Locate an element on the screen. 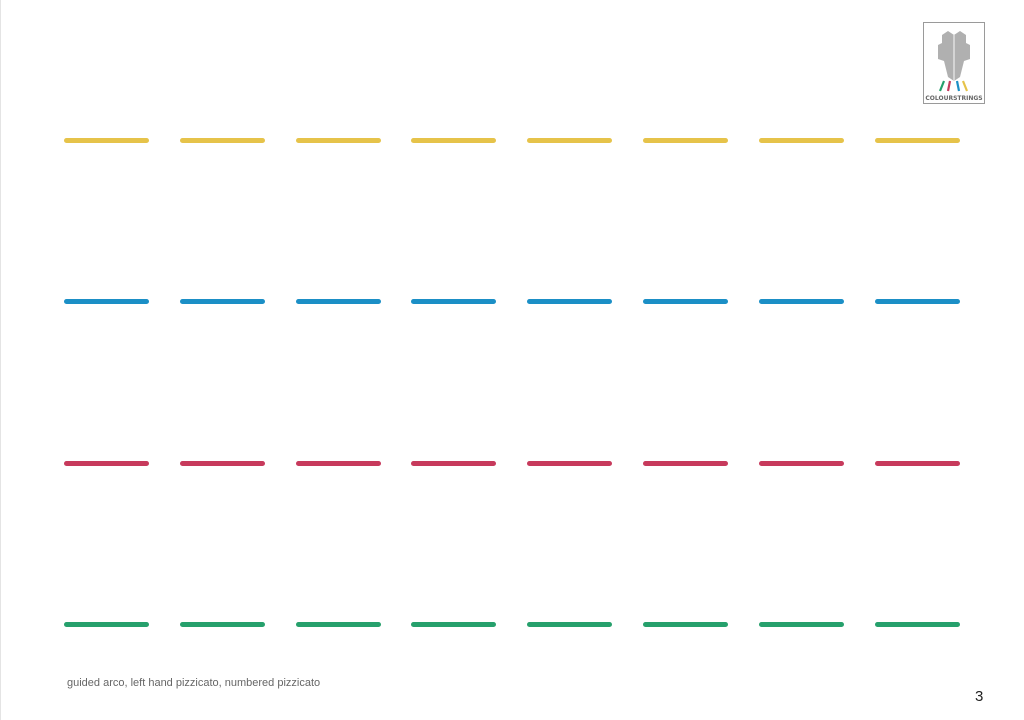 This screenshot has height=720, width=1024. logo-text: COLOURSTRINGS is located at coordinates (953, 98).